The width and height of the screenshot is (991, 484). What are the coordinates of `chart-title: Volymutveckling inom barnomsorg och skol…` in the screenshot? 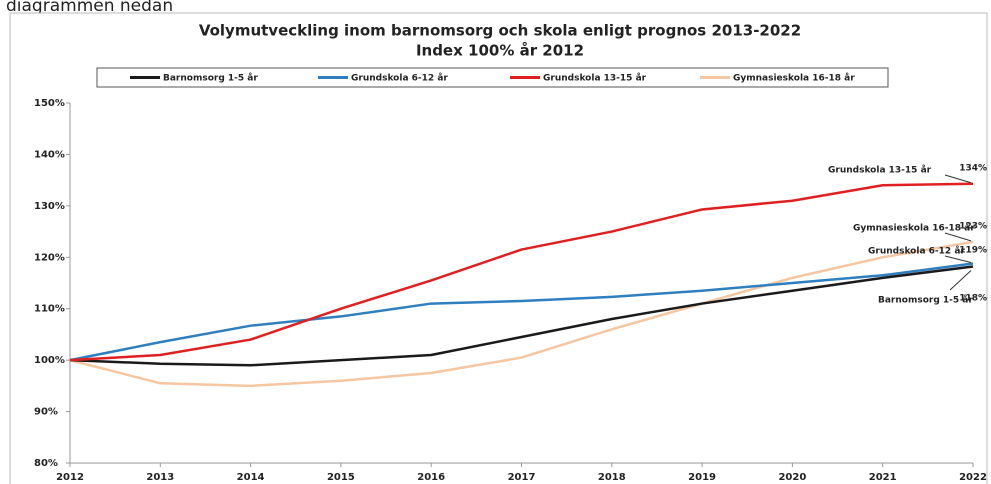 It's located at (500, 31).